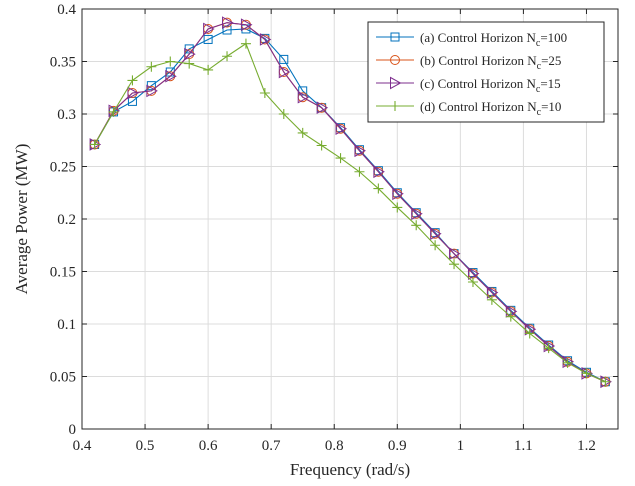  What do you see at coordinates (350, 469) in the screenshot?
I see `x-axis-label: Frequency (rad/s)` at bounding box center [350, 469].